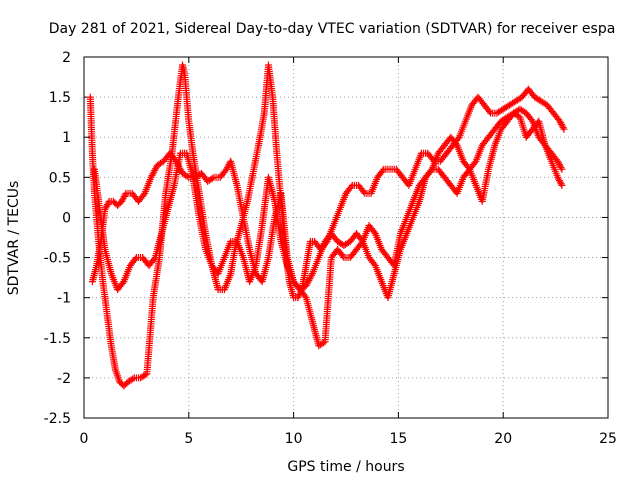 The image size is (640, 480). Describe the element at coordinates (503, 439) in the screenshot. I see `x-tick-label: 20` at that location.